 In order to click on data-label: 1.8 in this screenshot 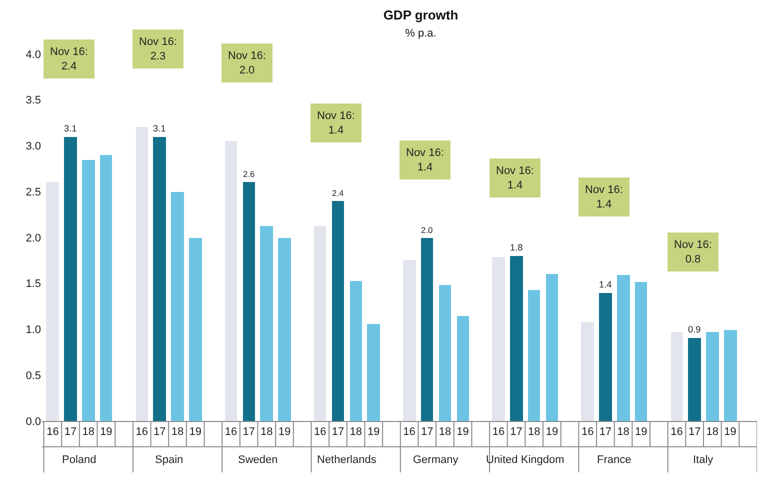, I will do `click(516, 247)`.